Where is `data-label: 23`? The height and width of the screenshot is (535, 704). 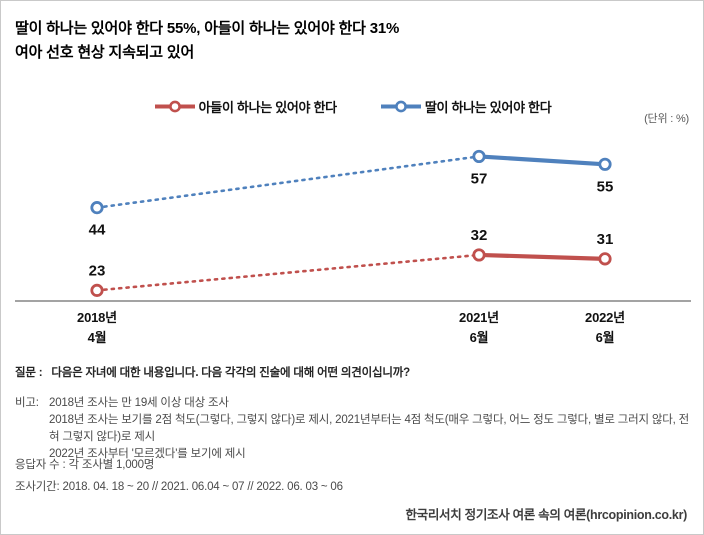
data-label: 23 is located at coordinates (97, 270).